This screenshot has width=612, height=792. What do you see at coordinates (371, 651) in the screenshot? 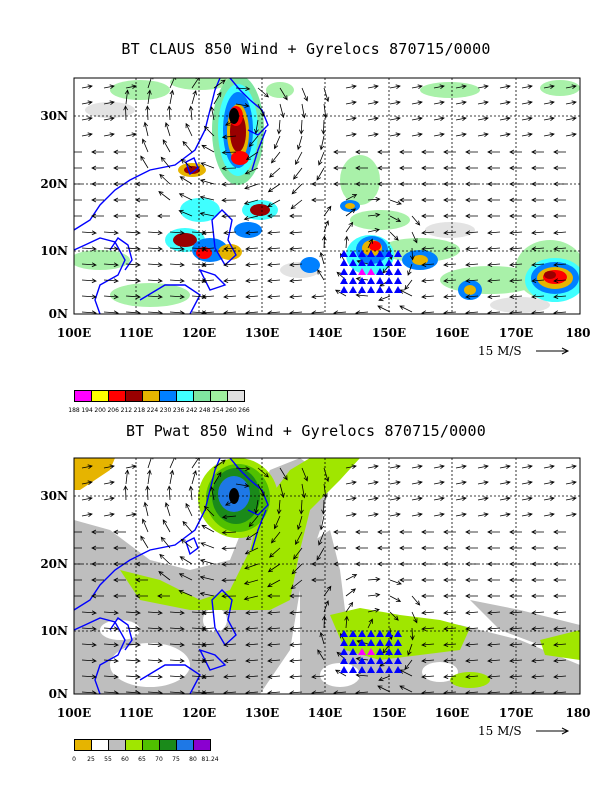
I see `gyre-locations` at bounding box center [371, 651].